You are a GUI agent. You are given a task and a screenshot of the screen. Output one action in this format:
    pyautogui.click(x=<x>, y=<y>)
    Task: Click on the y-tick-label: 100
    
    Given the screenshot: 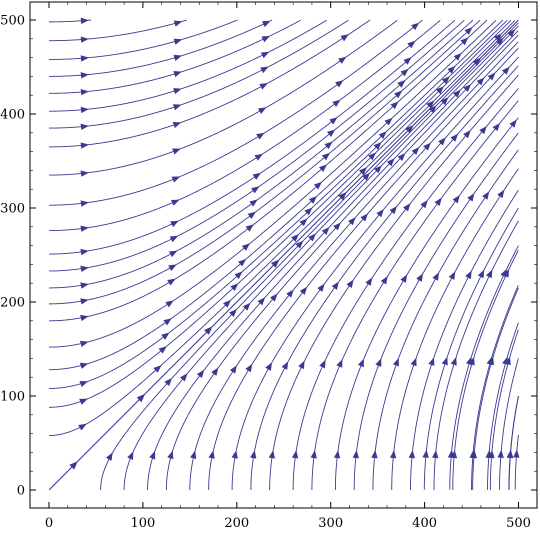 What is the action you would take?
    pyautogui.click(x=12, y=397)
    